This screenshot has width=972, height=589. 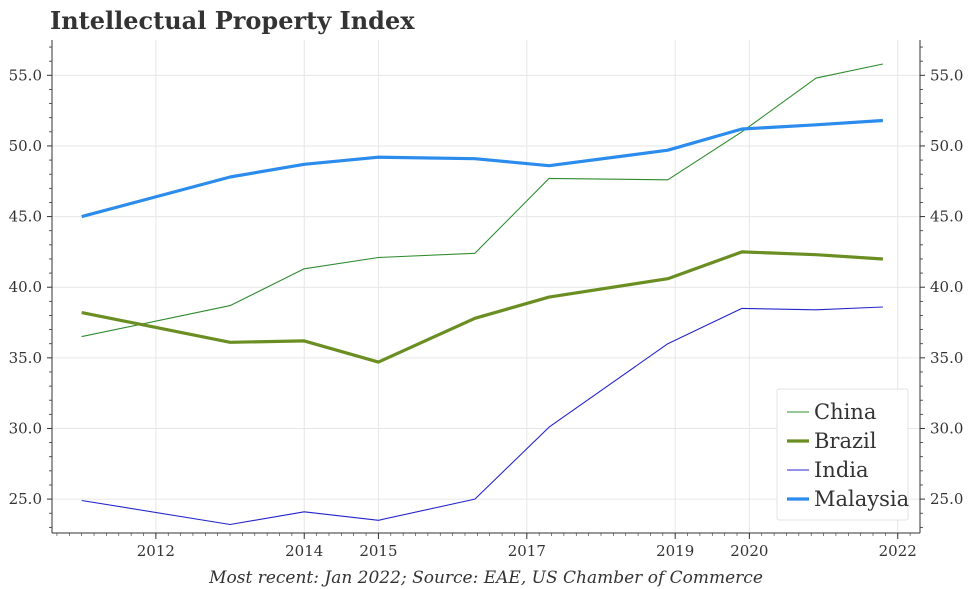 I want to click on y-tick-label-right: 50.0, so click(x=946, y=146).